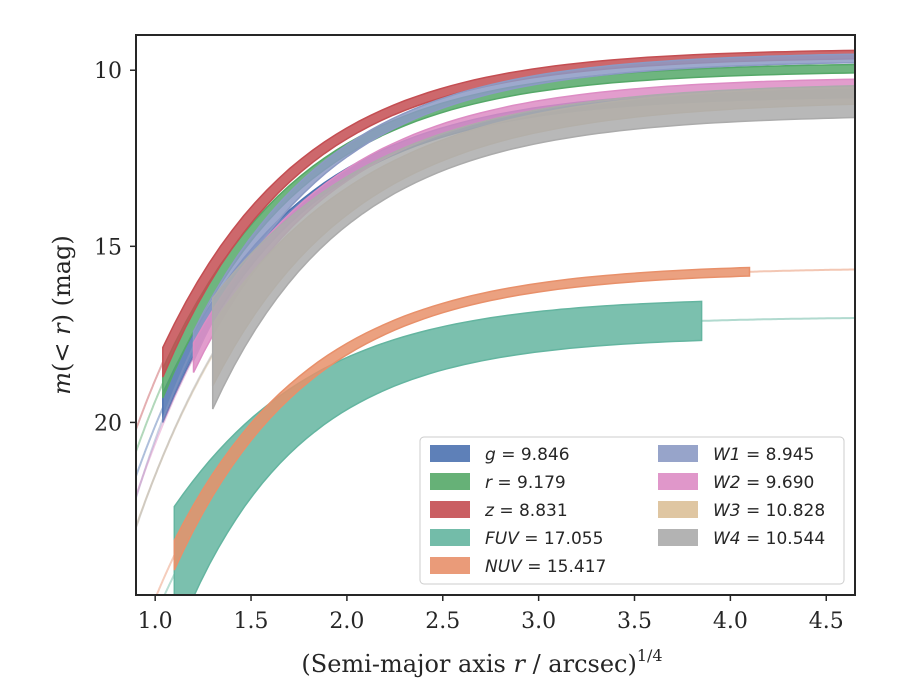 This screenshot has width=900, height=700. I want to click on x-axis: 1.0 1.5 2.0 2.5 3.0 3.5 4.0 4.5, so click(491, 614).